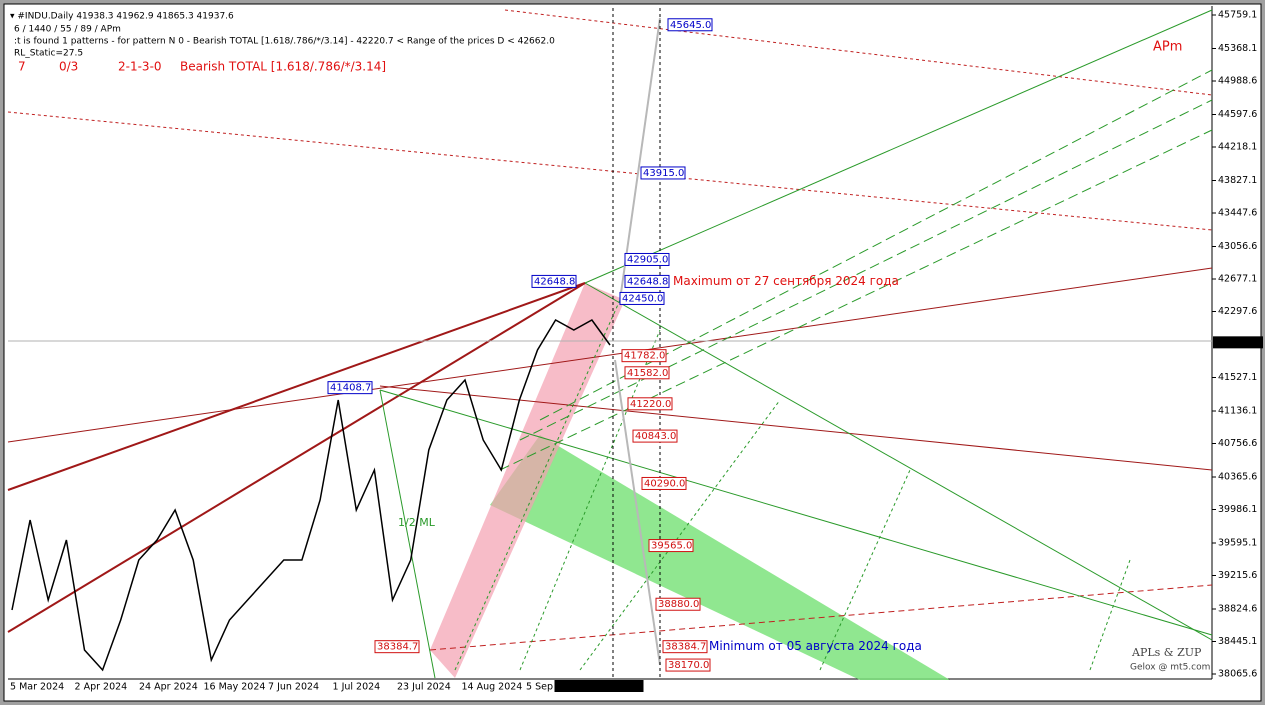 This screenshot has width=1265, height=705. What do you see at coordinates (1237, 575) in the screenshot?
I see `y-tick-label: 39215.6` at bounding box center [1237, 575].